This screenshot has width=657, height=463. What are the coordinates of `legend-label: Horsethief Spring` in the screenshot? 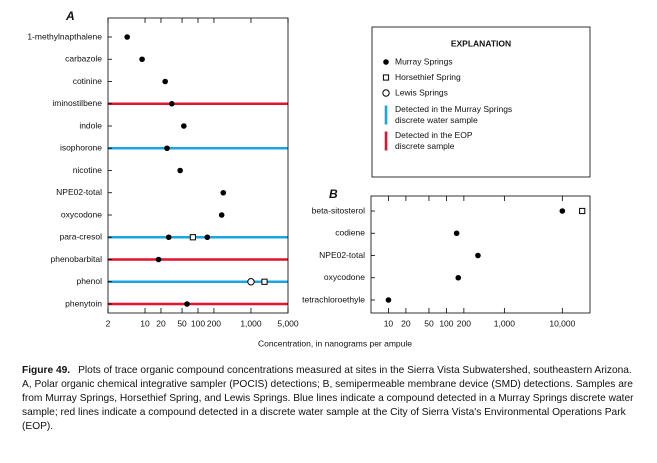 It's located at (428, 77).